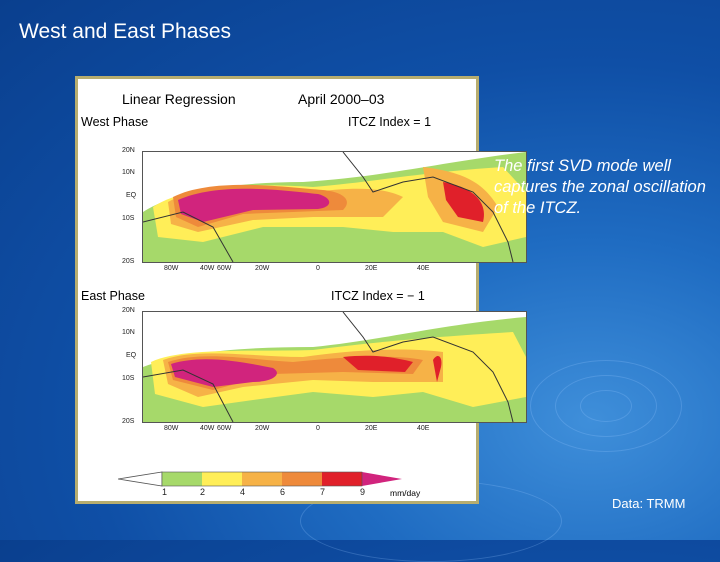 The width and height of the screenshot is (720, 562). I want to click on east-phase-label: East Phase, so click(113, 296).